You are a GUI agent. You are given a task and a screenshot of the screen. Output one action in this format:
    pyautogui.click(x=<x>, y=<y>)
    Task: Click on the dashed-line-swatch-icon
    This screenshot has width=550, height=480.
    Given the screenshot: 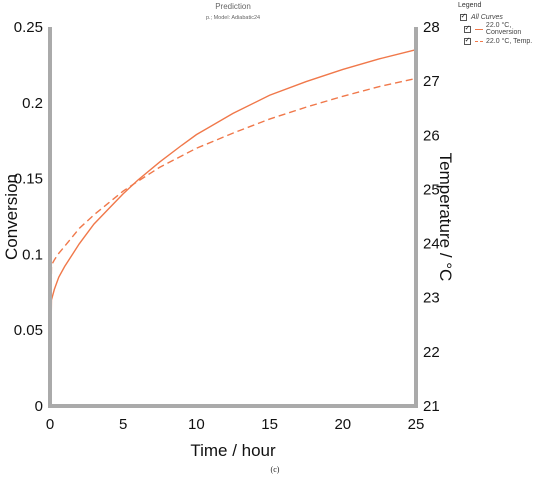 What is the action you would take?
    pyautogui.click(x=479, y=41)
    